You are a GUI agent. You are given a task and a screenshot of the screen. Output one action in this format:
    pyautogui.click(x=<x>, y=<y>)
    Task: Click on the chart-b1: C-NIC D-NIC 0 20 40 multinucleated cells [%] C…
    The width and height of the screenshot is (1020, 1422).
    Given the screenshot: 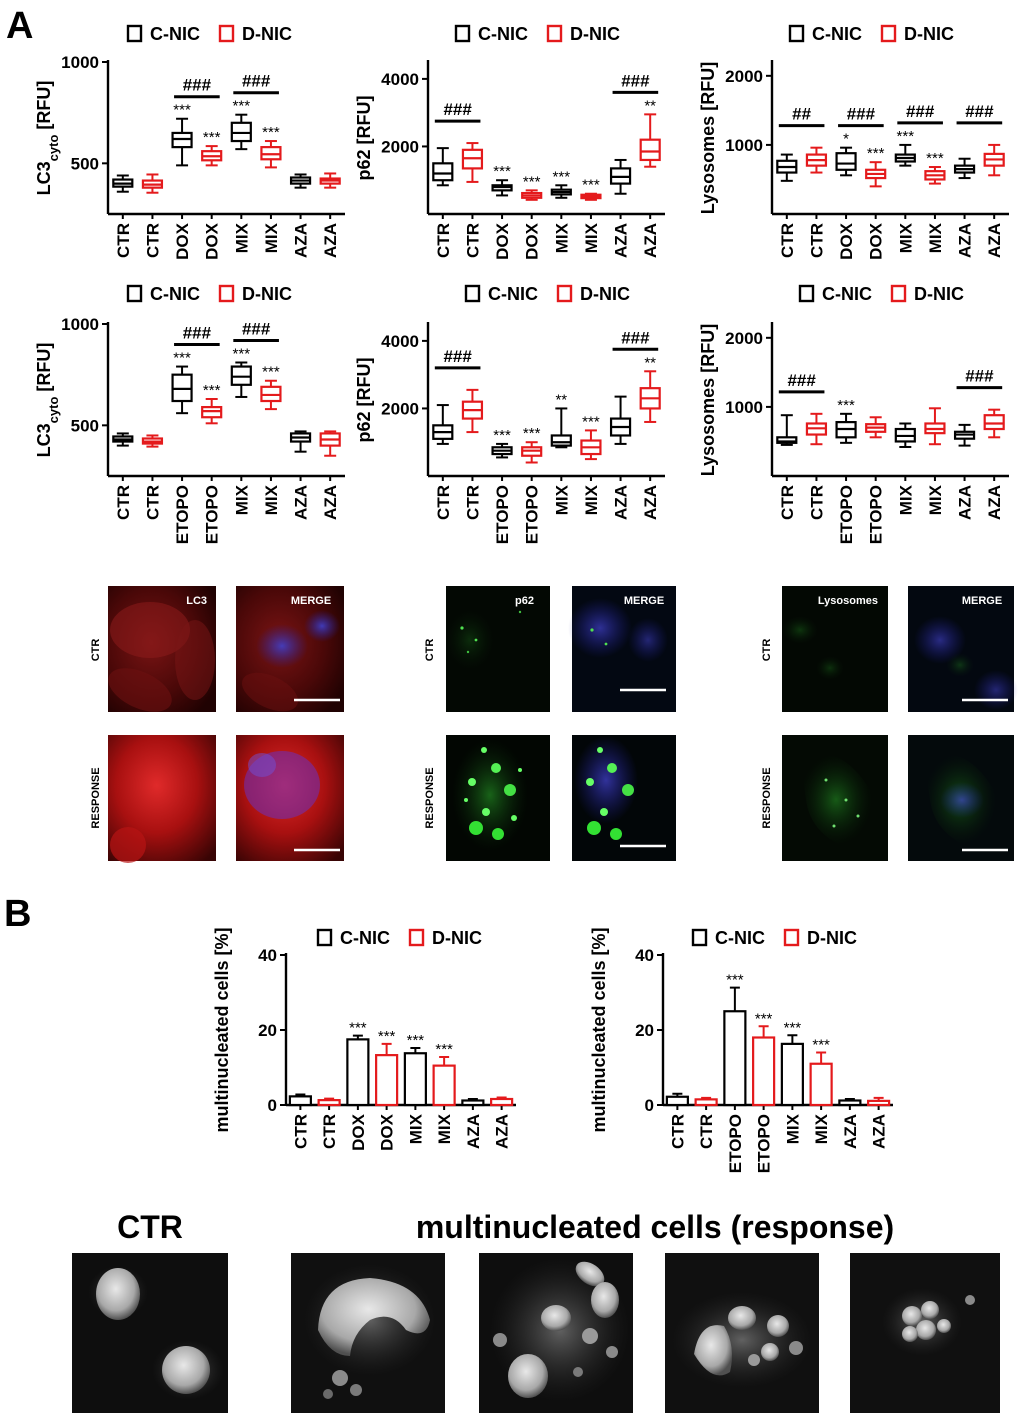 What is the action you would take?
    pyautogui.click(x=364, y=1039)
    